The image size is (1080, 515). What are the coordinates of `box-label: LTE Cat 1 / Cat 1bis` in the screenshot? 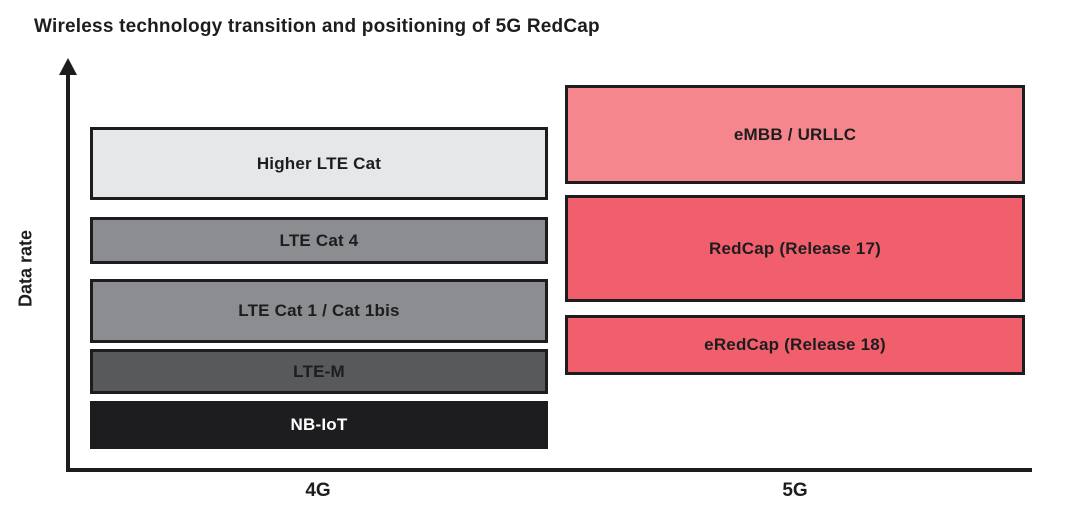 It's located at (319, 310).